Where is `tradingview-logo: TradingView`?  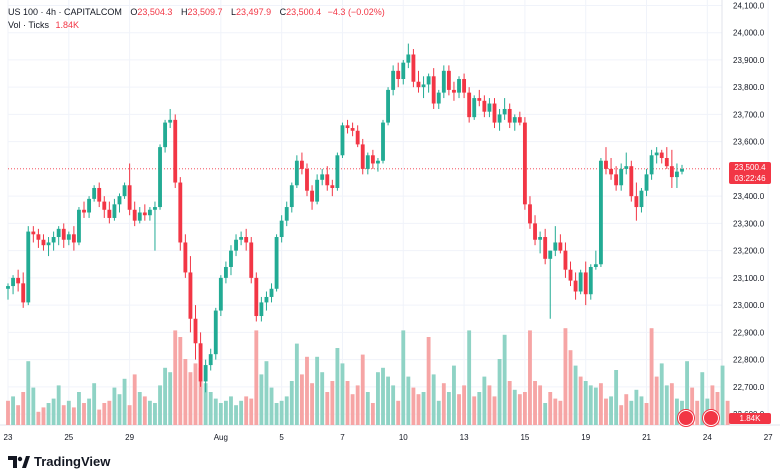
tradingview-logo: TradingView is located at coordinates (59, 461).